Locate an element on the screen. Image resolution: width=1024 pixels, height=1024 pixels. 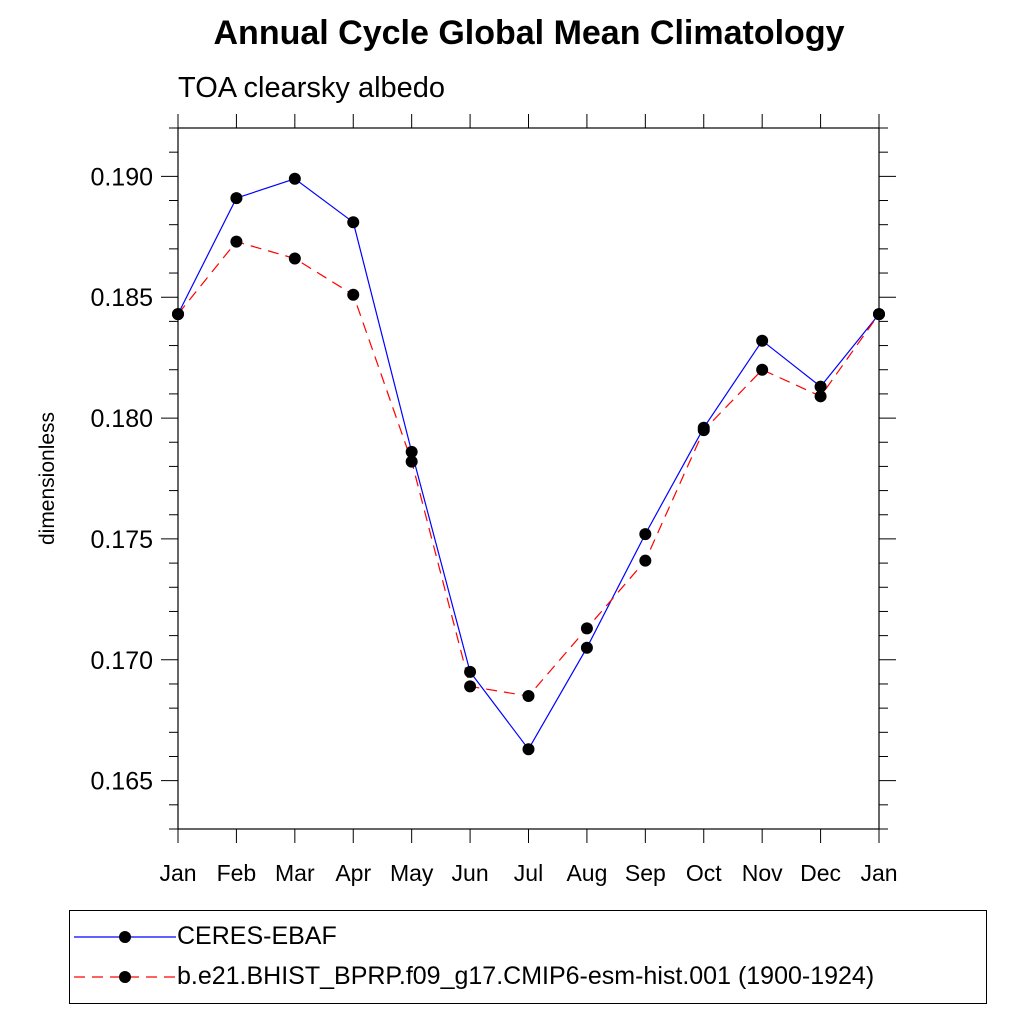
y-tick-label: 0.175 is located at coordinates (121, 540).